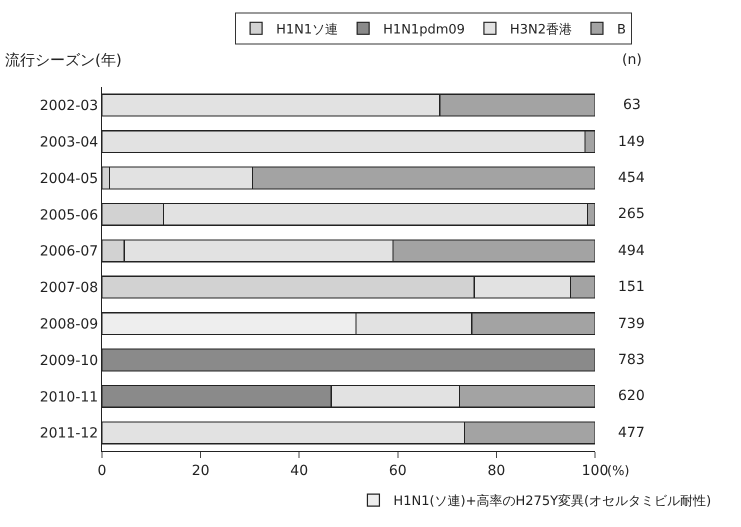 The image size is (741, 527). What do you see at coordinates (631, 287) in the screenshot?
I see `text: 151` at bounding box center [631, 287].